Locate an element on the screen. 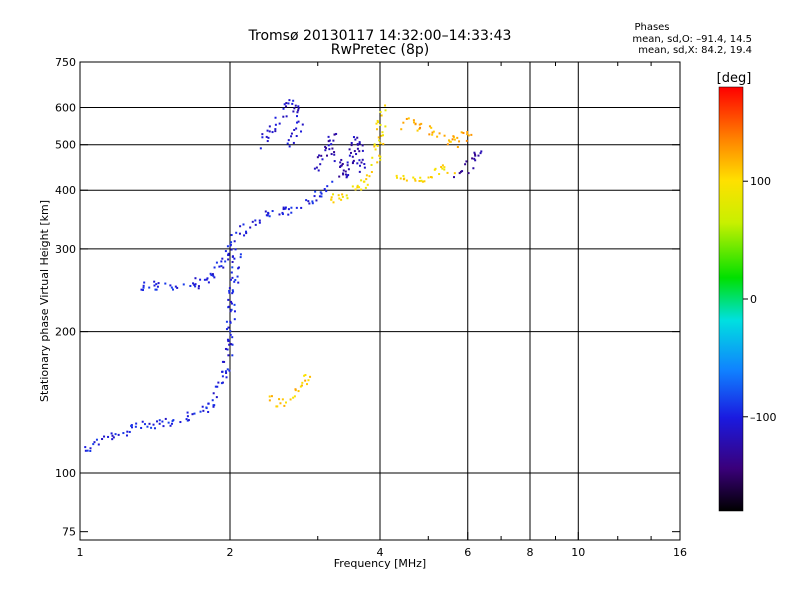  x-tick-label: 10 is located at coordinates (578, 552).